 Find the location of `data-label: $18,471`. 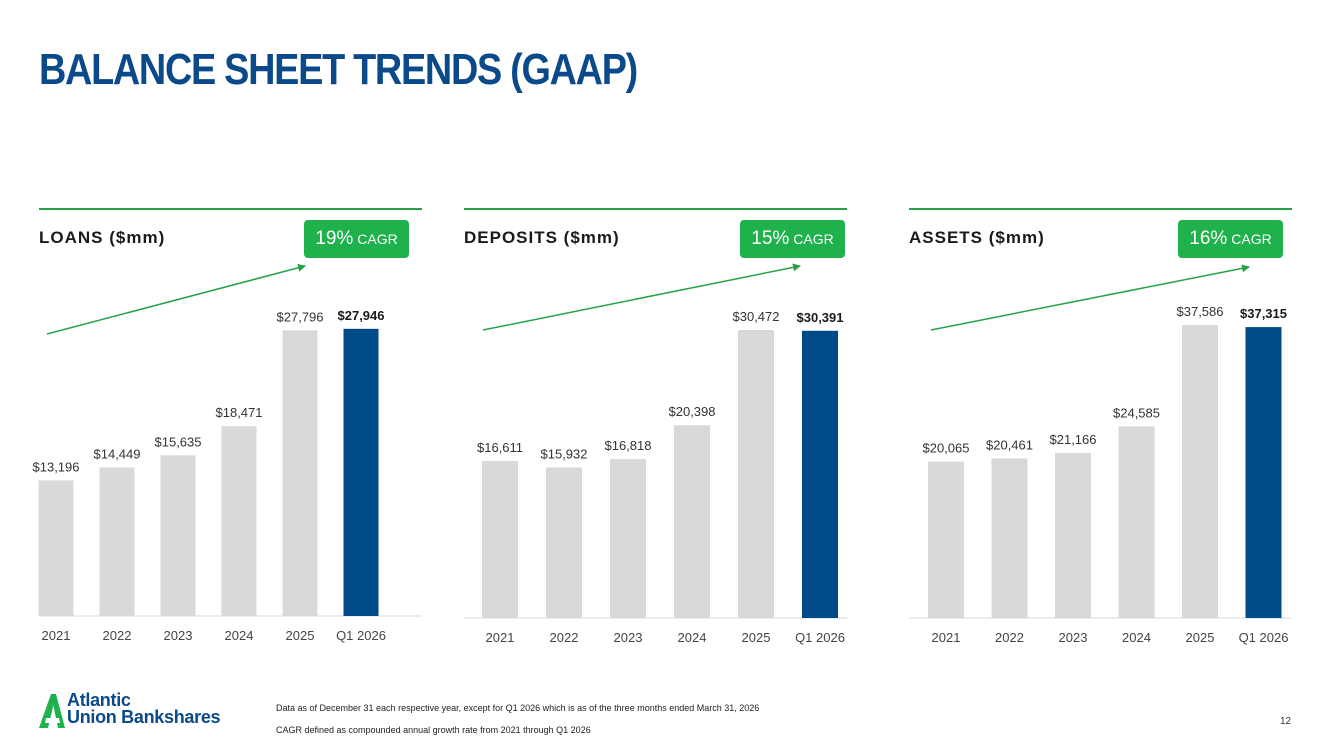

data-label: $18,471 is located at coordinates (239, 412).